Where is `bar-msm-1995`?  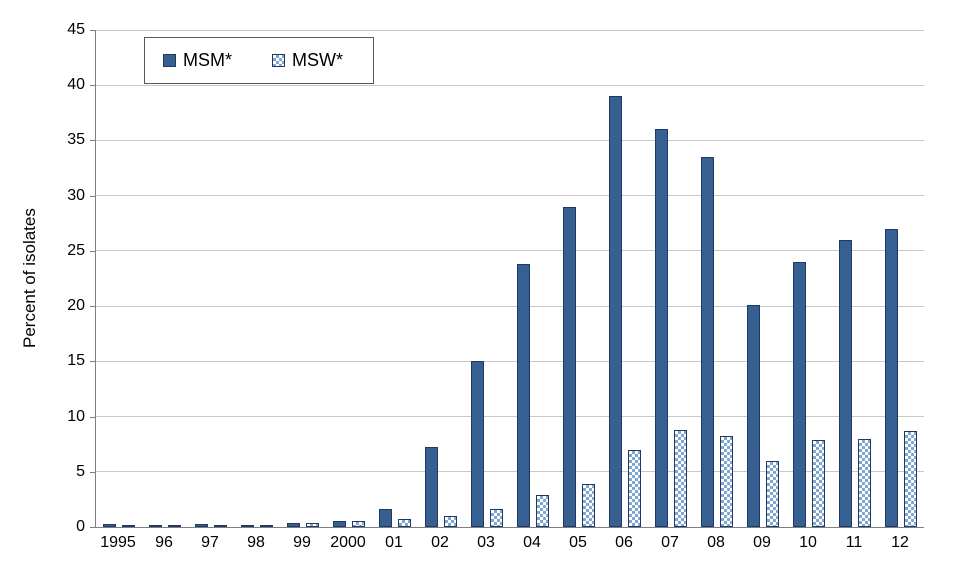 bar-msm-1995 is located at coordinates (109, 525).